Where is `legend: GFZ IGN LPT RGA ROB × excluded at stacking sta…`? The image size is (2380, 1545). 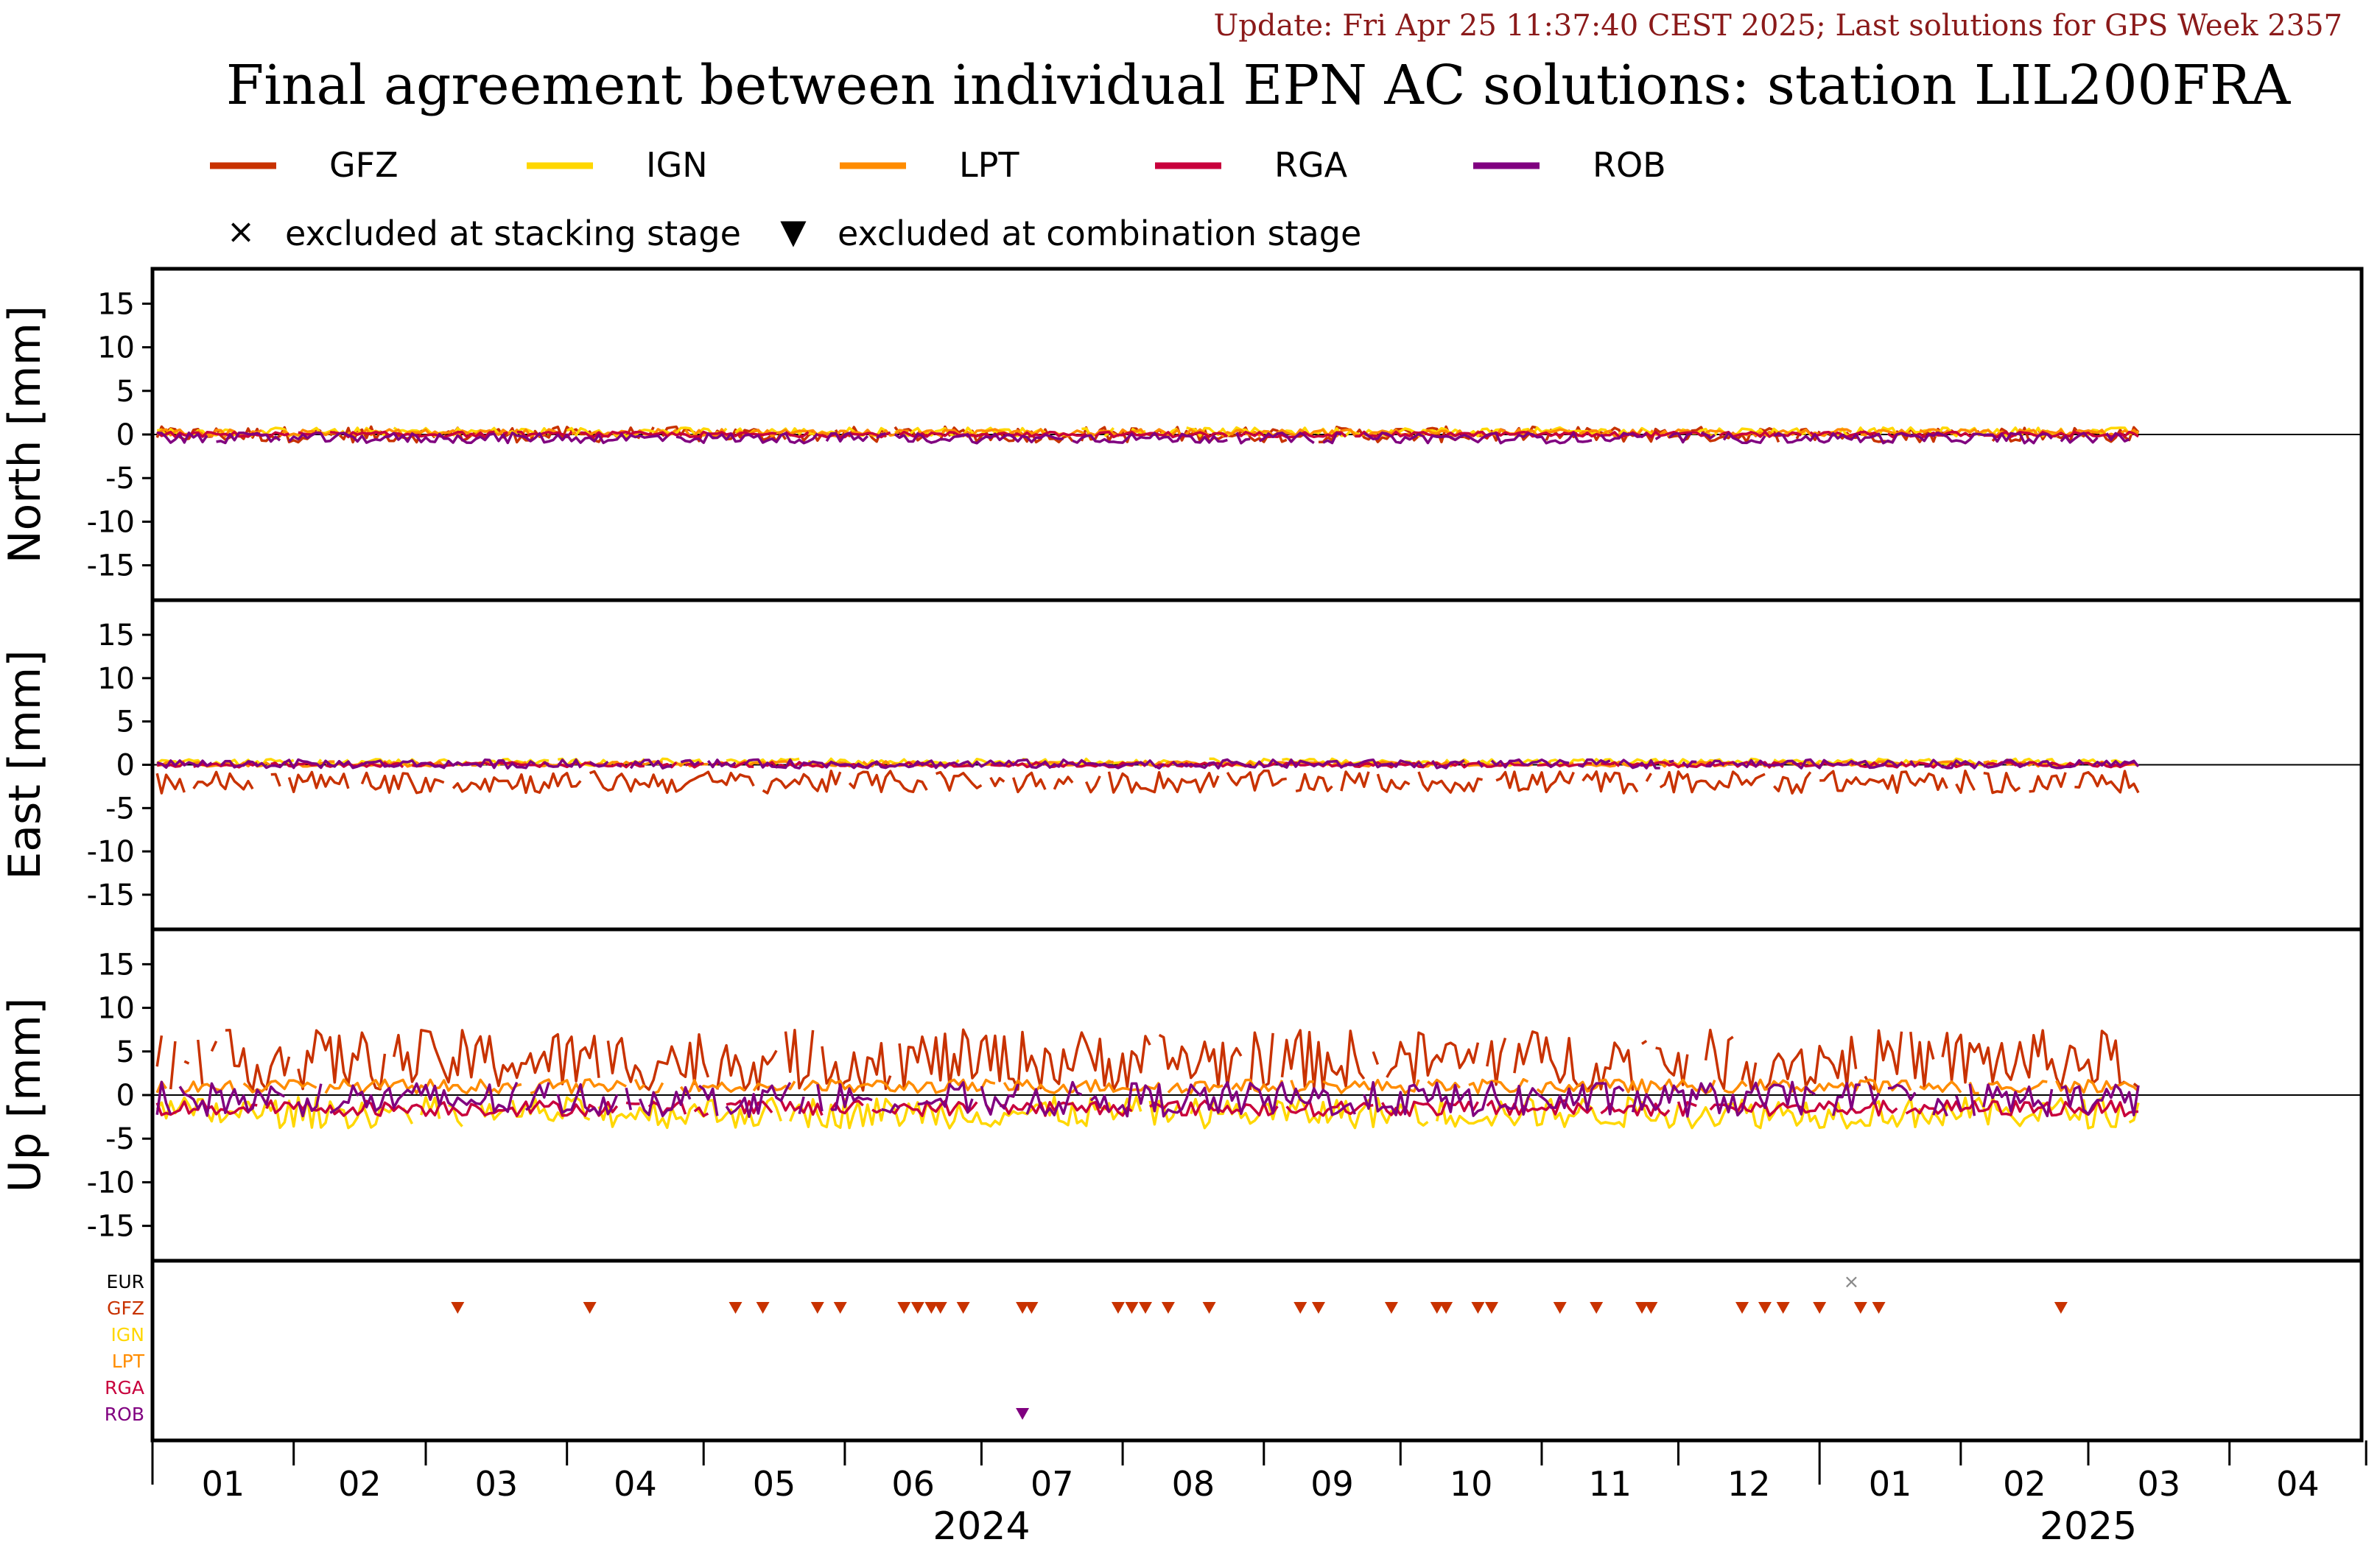 legend: GFZ IGN LPT RGA ROB × excluded at stacking sta… is located at coordinates (938, 199).